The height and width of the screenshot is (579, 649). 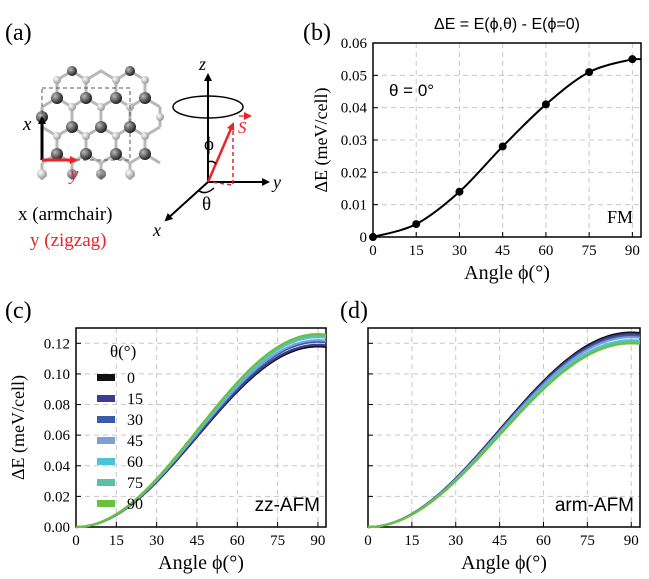 What do you see at coordinates (354, 311) in the screenshot?
I see `panel-label-d: (d)` at bounding box center [354, 311].